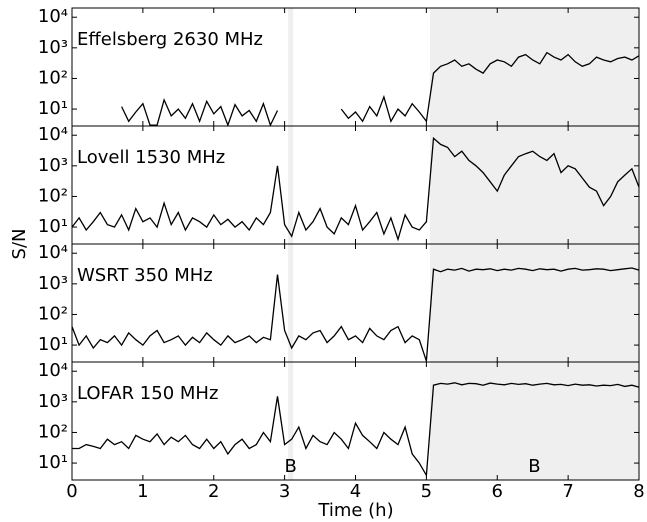 The image size is (647, 522). I want to click on x-tick-label: 8, so click(638, 491).